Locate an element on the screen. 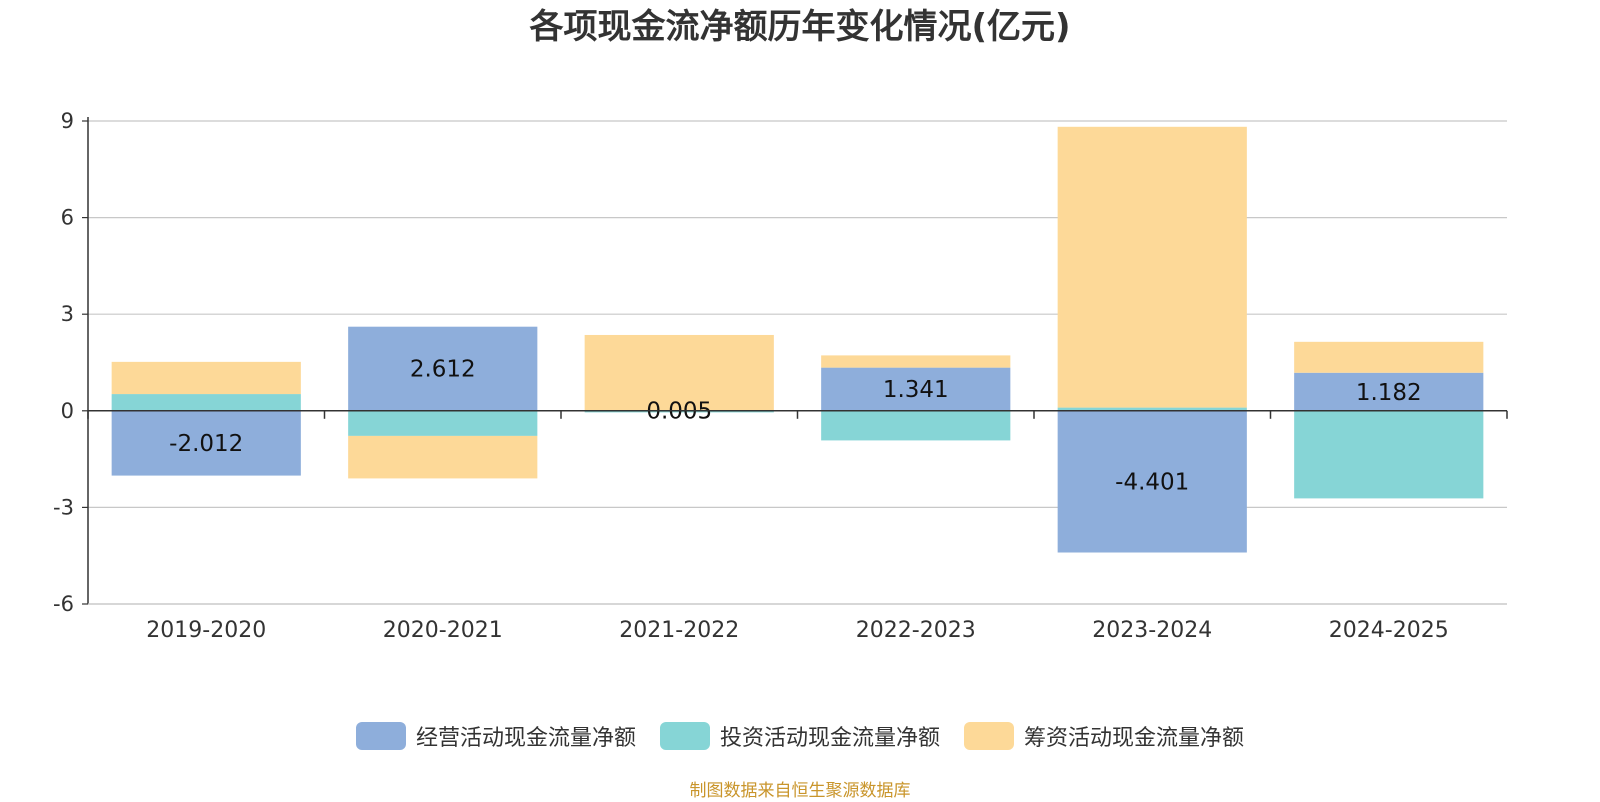  x-tick-label: 2020-2021 is located at coordinates (443, 630).